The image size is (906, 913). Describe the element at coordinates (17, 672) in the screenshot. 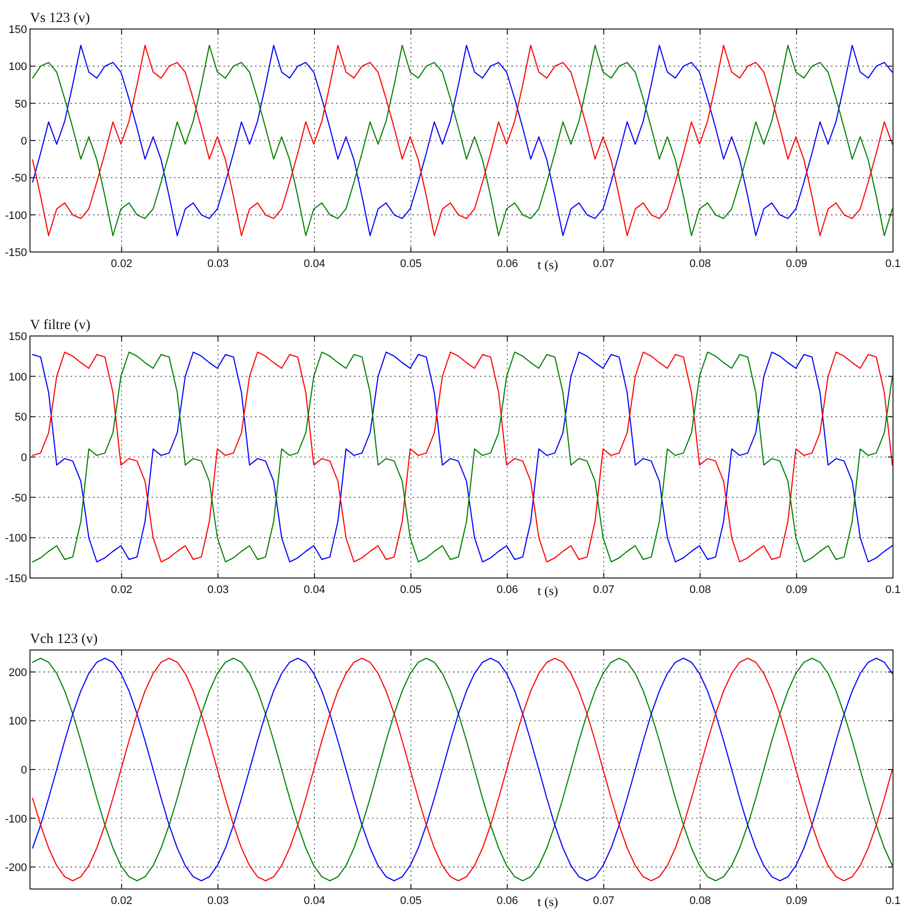

I see `y-tick-label: 200` at that location.